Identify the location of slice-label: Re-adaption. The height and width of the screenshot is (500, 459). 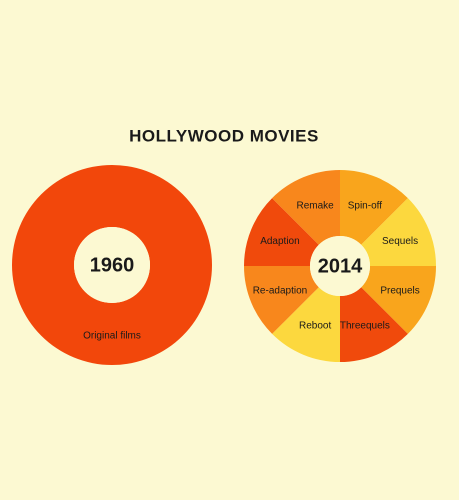
(280, 291).